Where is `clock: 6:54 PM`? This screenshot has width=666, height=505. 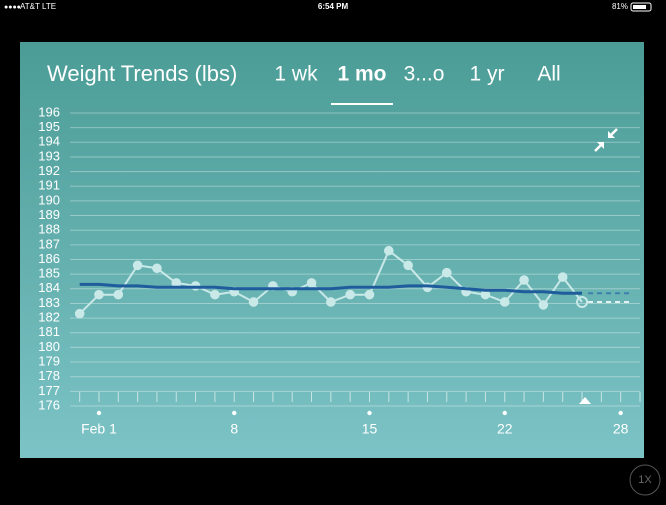
clock: 6:54 PM is located at coordinates (333, 6).